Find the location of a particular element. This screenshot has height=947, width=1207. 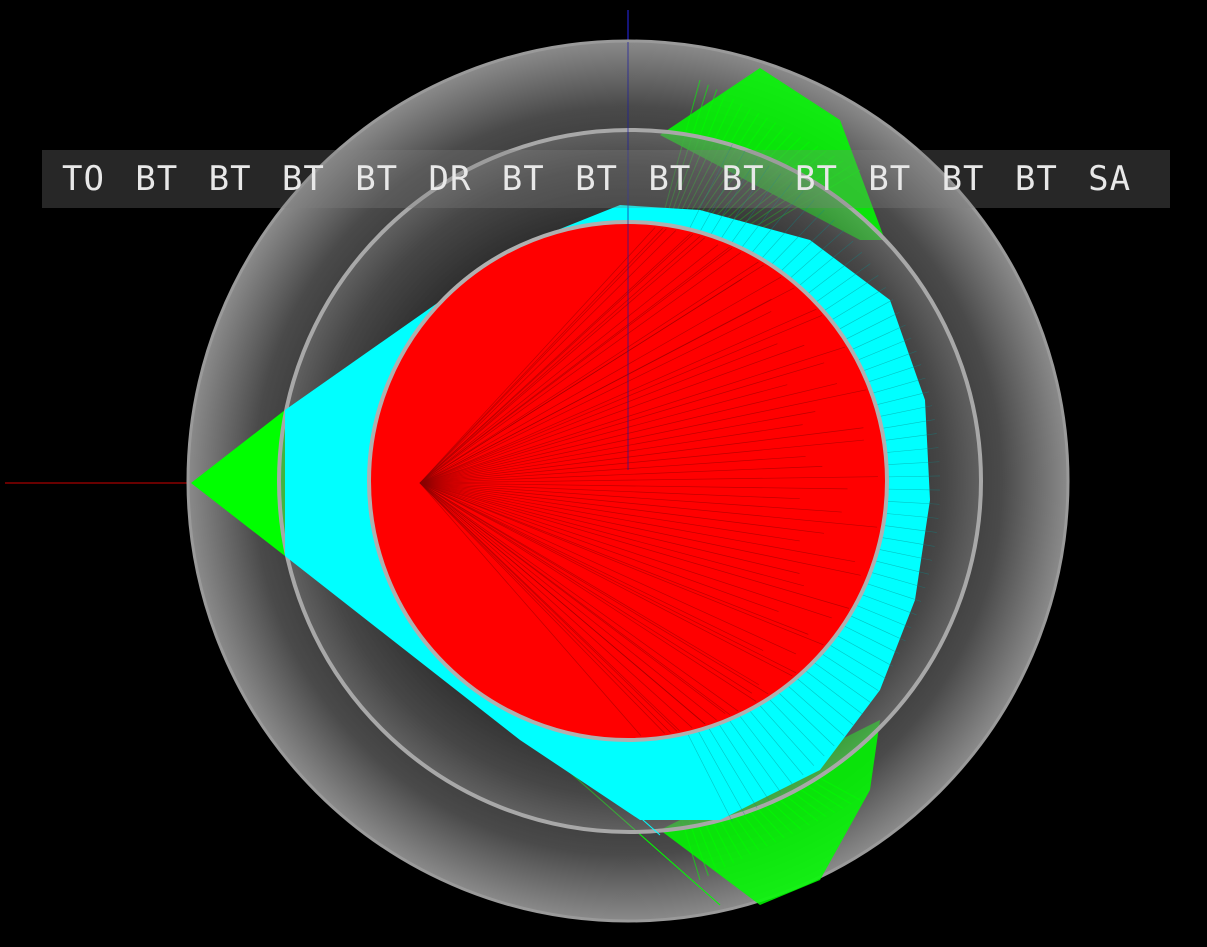

photon-history-bar: TO BT BT BT BT DR BT BT BT BT BT BT BT BT SA is located at coordinates (606, 179).